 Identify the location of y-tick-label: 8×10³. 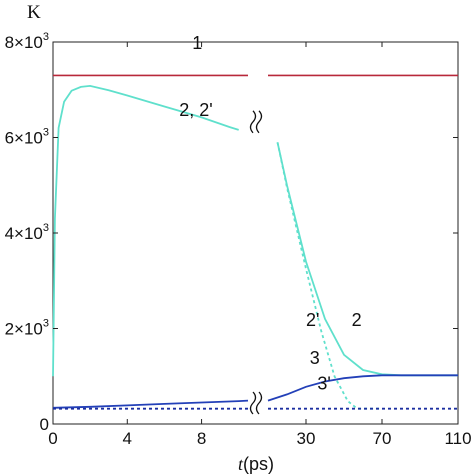
(27, 41).